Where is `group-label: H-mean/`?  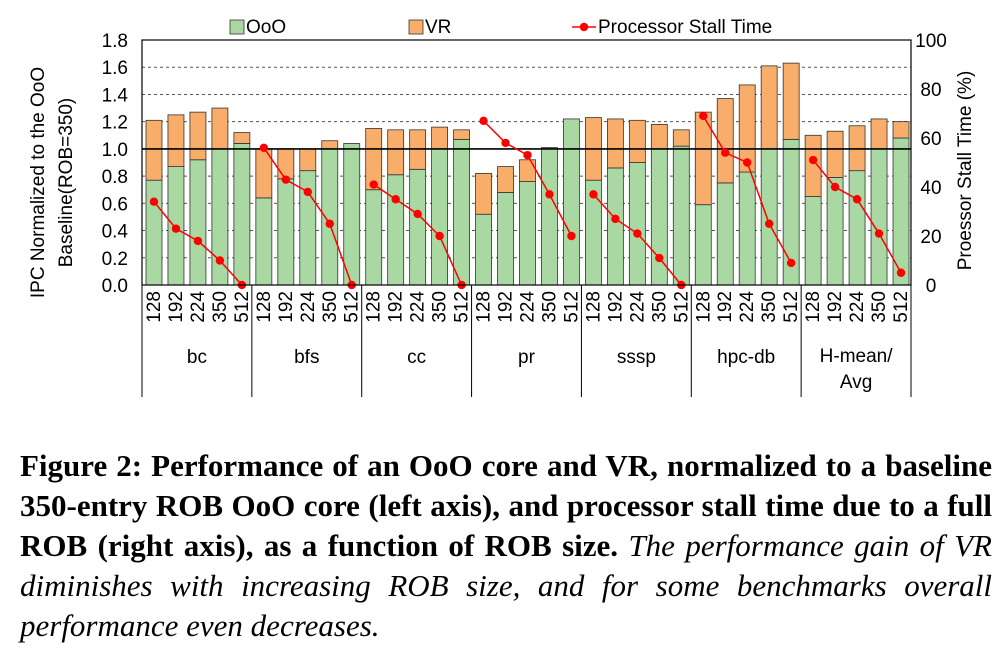
group-label: H-mean/ is located at coordinates (857, 356).